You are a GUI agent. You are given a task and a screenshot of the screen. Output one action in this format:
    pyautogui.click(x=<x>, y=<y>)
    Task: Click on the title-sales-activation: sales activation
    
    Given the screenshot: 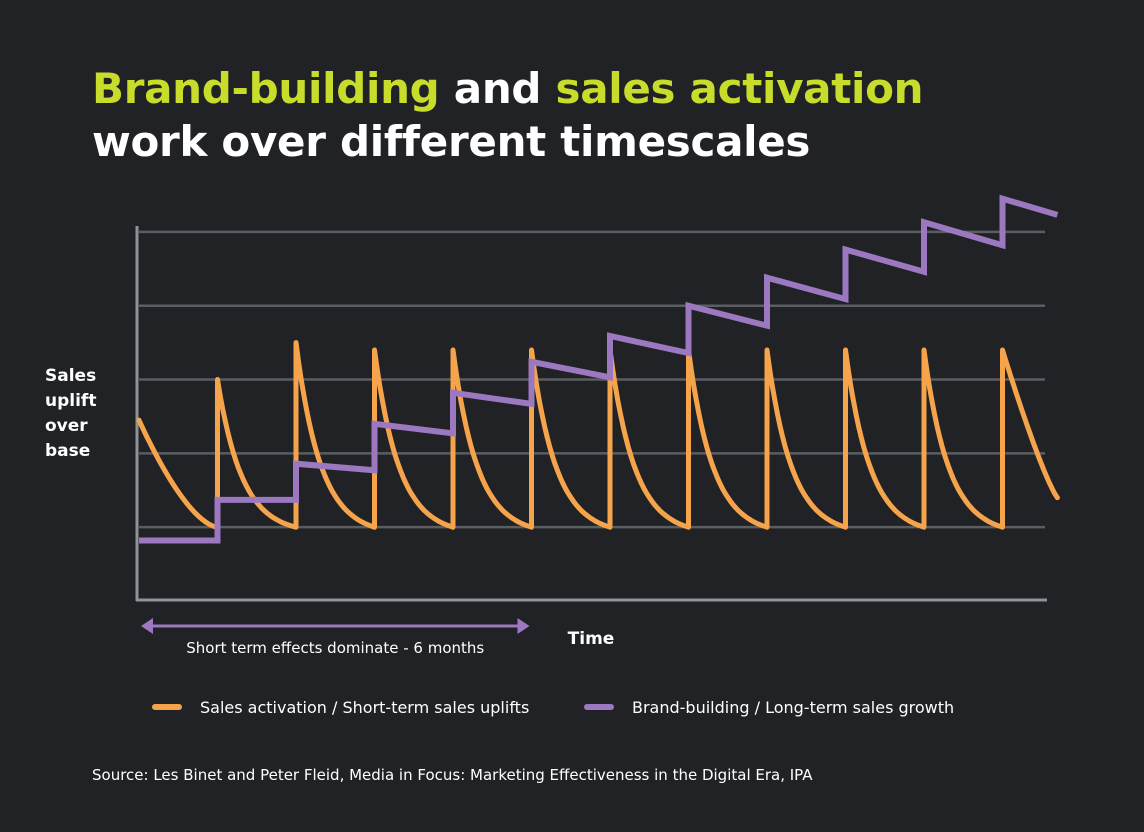 What is the action you would take?
    pyautogui.click(x=739, y=88)
    